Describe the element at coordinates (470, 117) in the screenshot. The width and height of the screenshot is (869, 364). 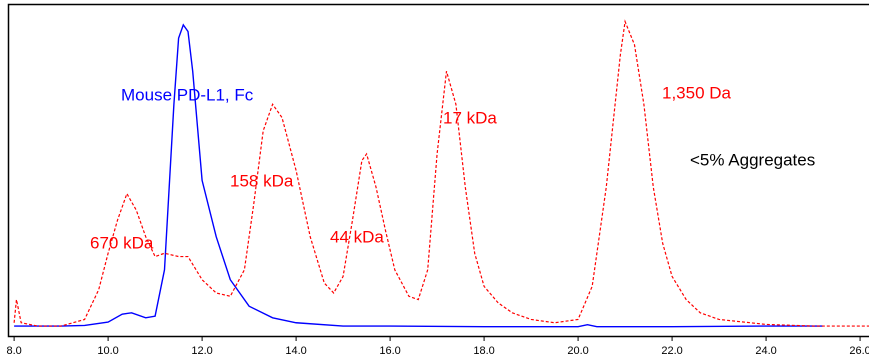
I see `annotation: 17 kDa` at that location.